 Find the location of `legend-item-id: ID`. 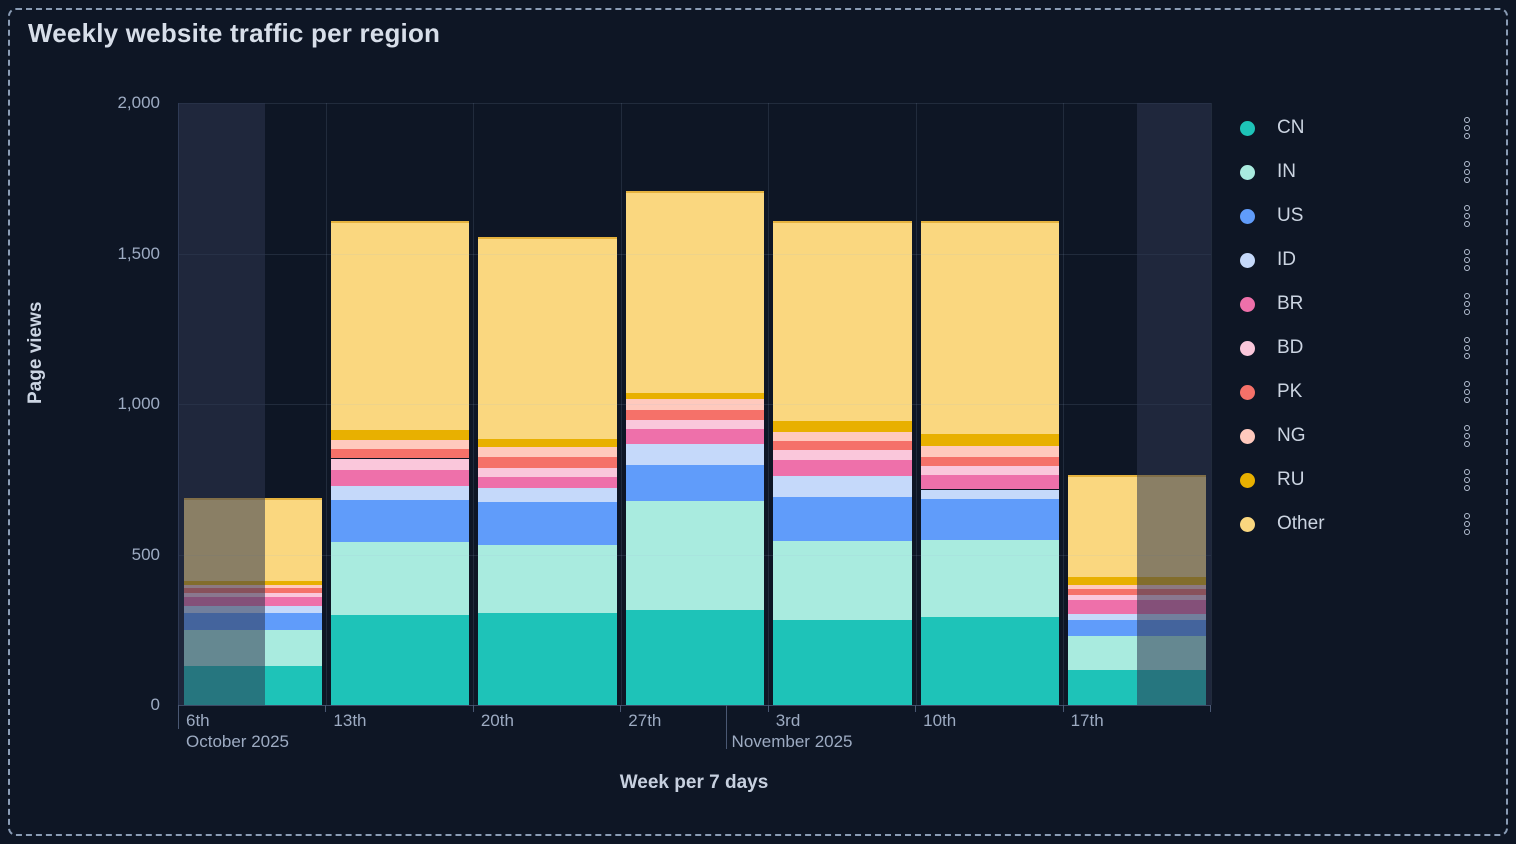

legend-item-id: ID is located at coordinates (1358, 260).